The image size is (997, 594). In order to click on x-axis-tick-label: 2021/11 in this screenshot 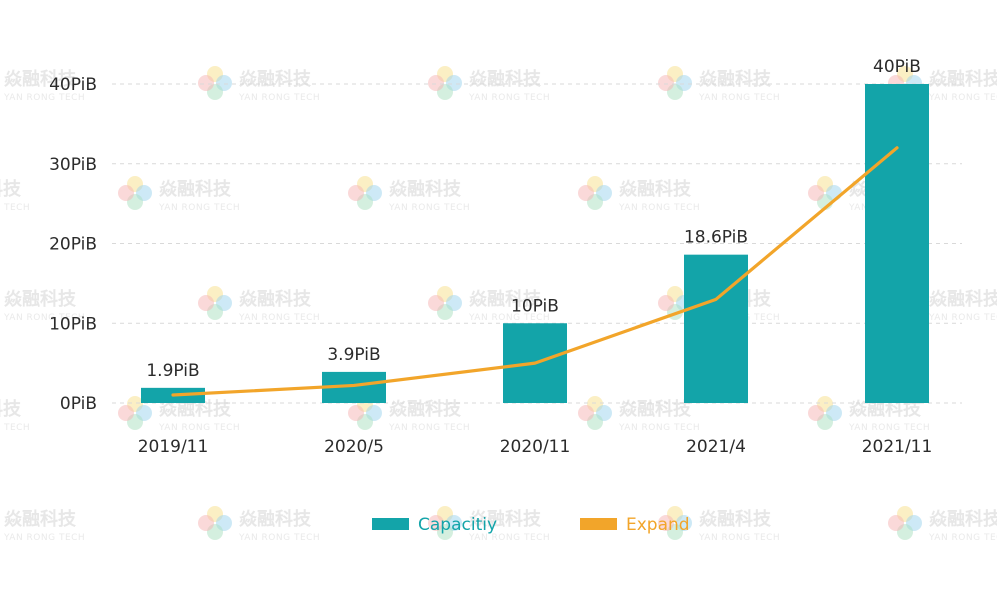, I will do `click(897, 447)`.